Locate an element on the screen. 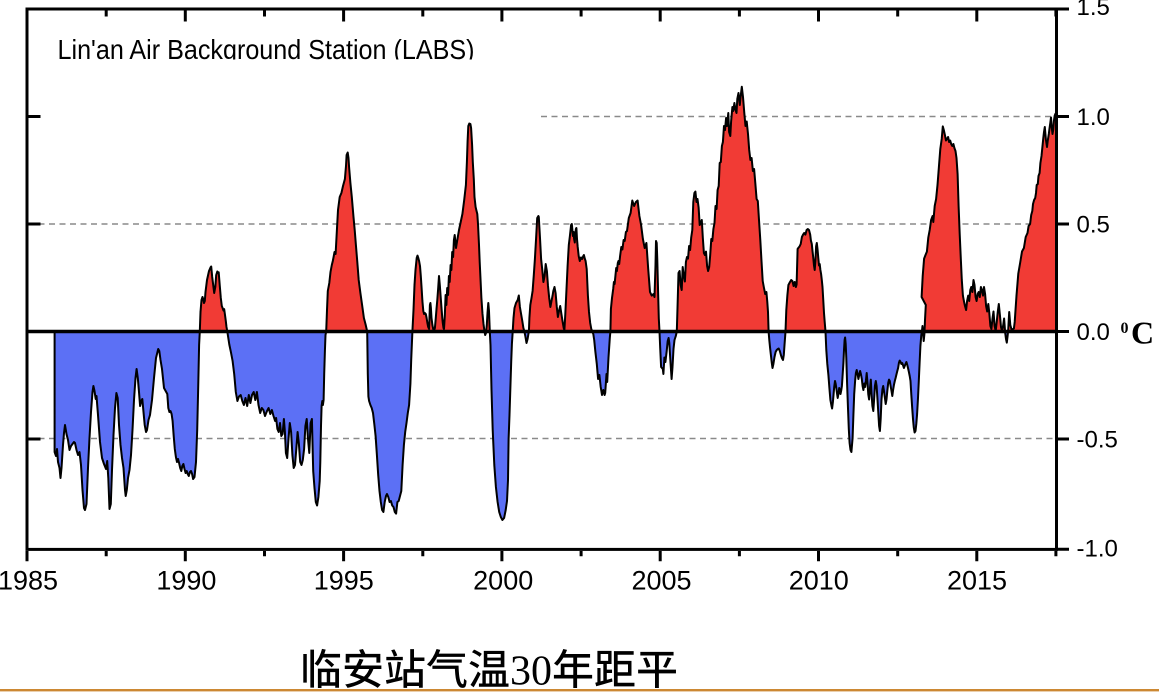  svg-text: -1.0 is located at coordinates (1097, 549).